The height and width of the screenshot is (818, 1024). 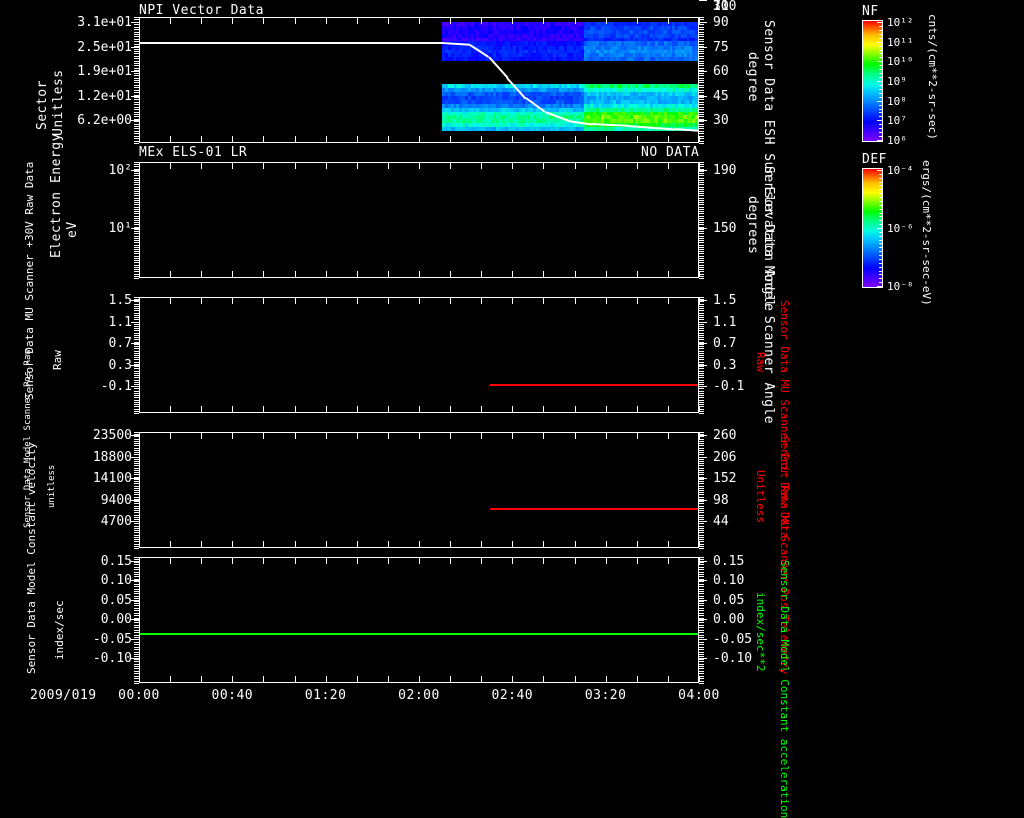 I want to click on panel-3-ytick-left: 1.5, so click(x=120, y=301).